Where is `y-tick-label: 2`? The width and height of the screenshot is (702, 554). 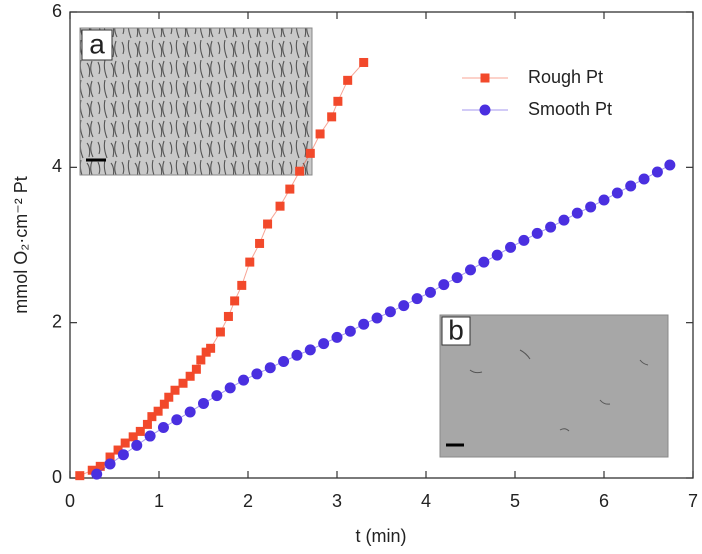
y-tick-label: 2 is located at coordinates (57, 321).